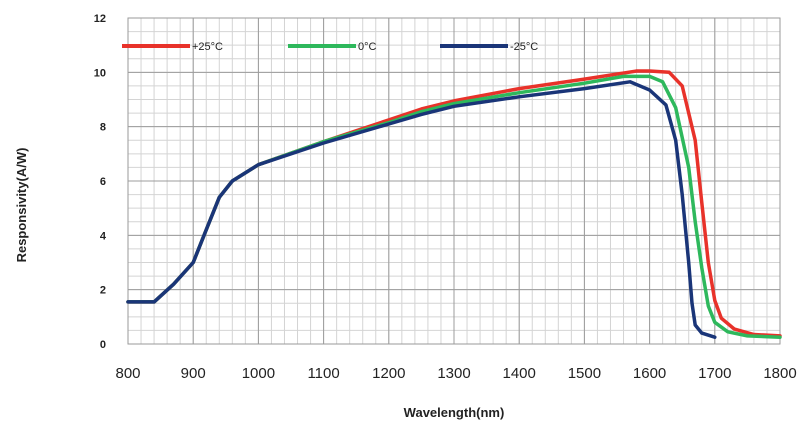 This screenshot has height=428, width=805. I want to click on x-tick-label: 900, so click(193, 373).